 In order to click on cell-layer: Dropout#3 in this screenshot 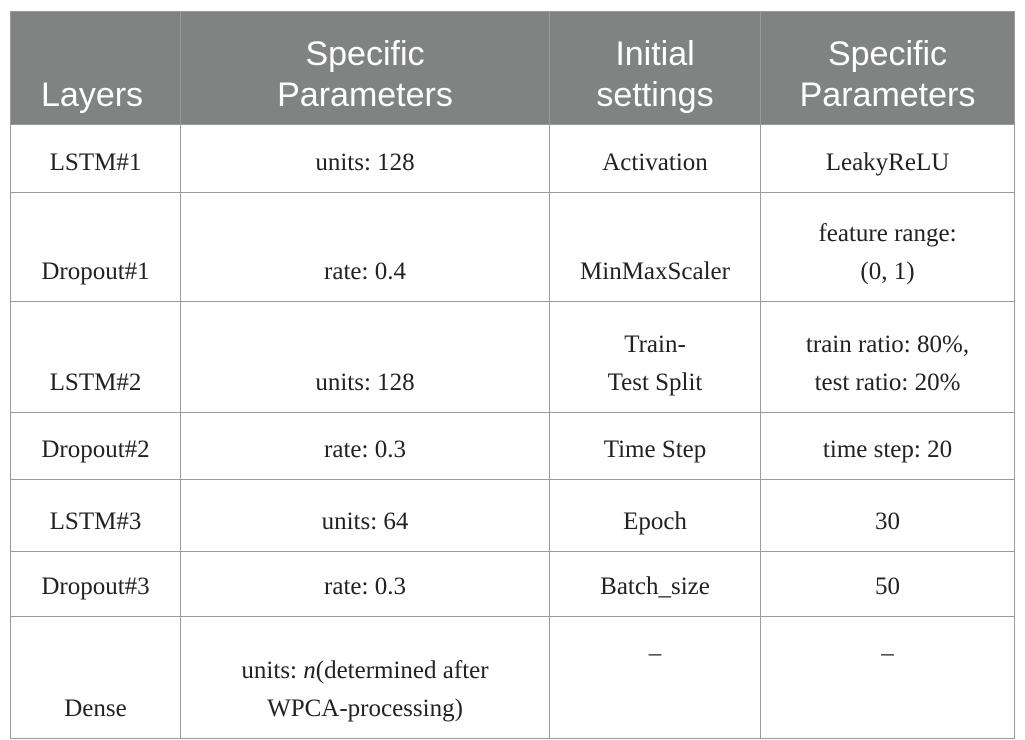, I will do `click(95, 584)`.